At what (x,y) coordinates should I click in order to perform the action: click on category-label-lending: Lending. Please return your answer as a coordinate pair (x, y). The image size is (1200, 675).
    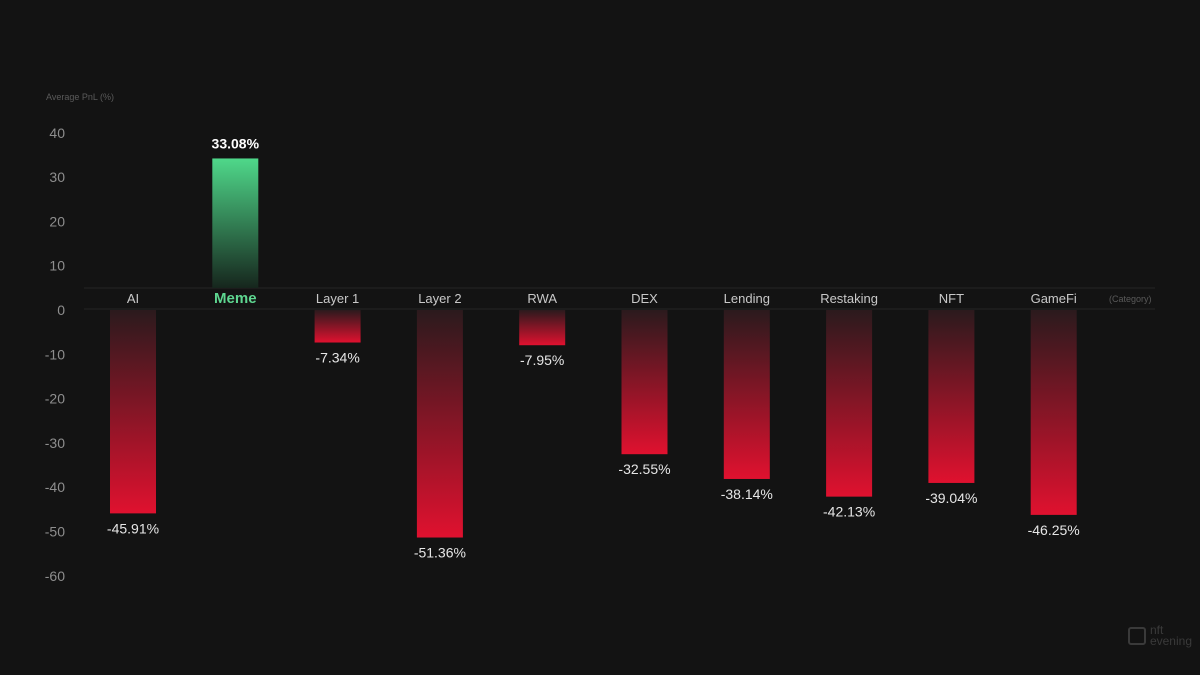
    Looking at the image, I should click on (747, 298).